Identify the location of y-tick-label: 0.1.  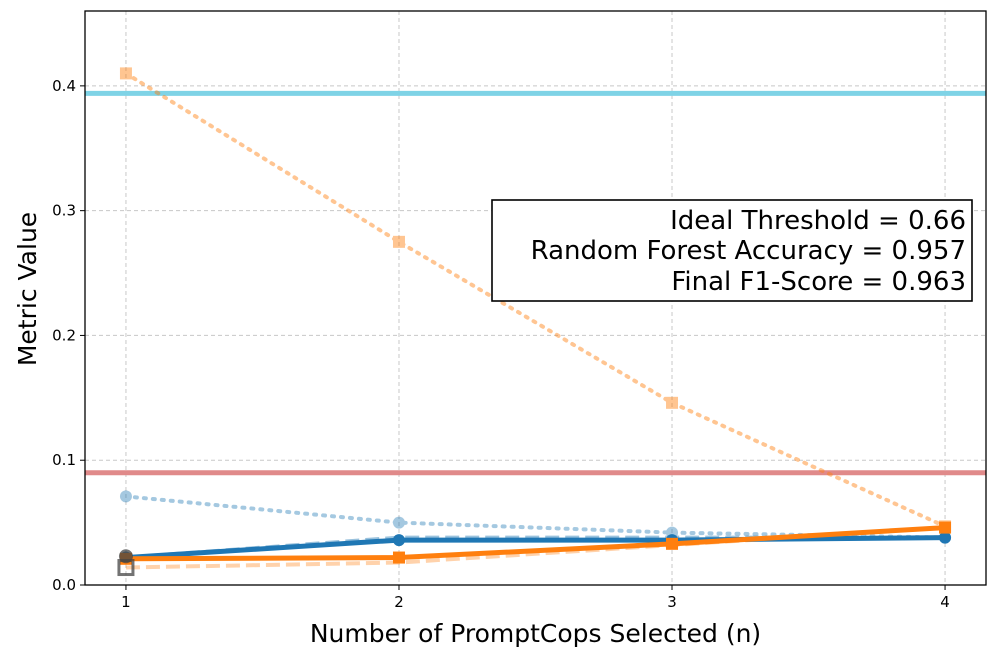
(64, 460).